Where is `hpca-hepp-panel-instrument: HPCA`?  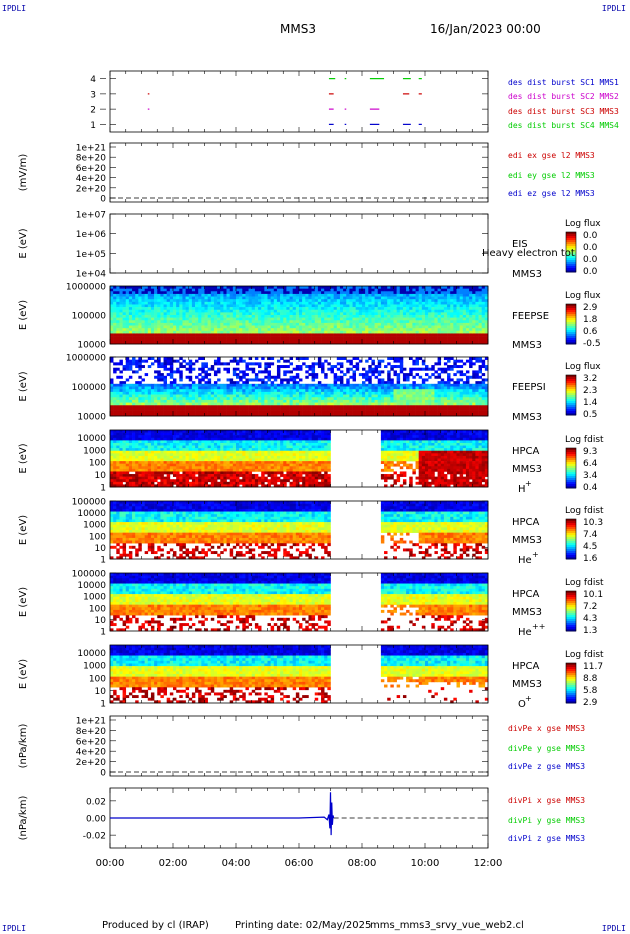
hpca-hepp-panel-instrument: HPCA is located at coordinates (526, 594).